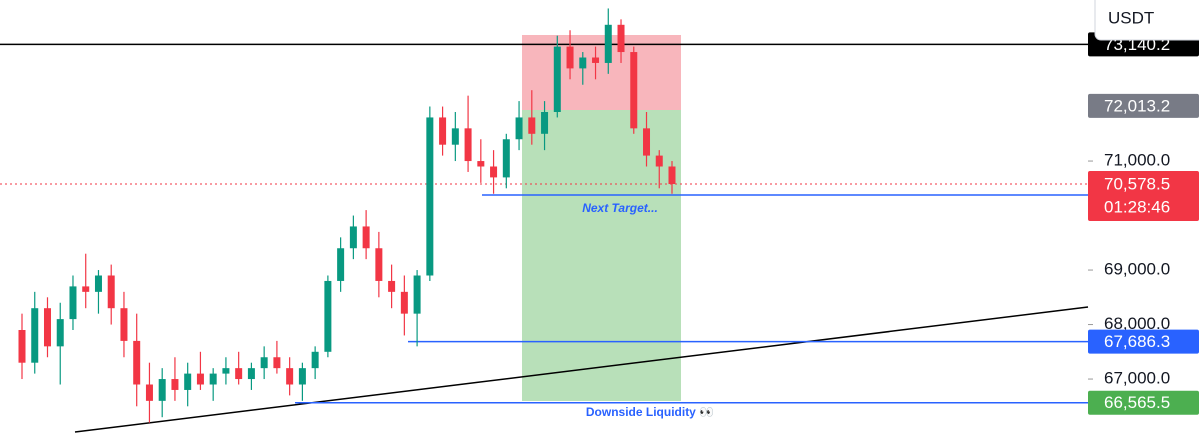 Image resolution: width=1199 pixels, height=439 pixels. I want to click on price-tag-label: 67,686.3, so click(1137, 341).